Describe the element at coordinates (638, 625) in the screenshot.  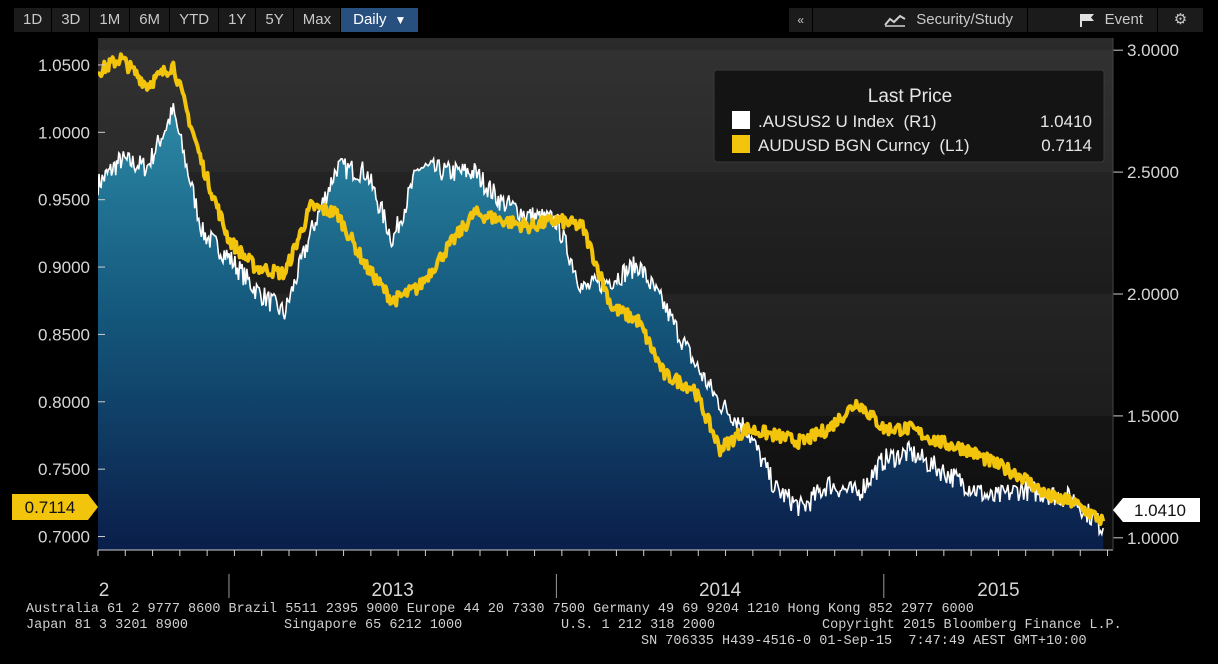
I see `footer-line-2c: U.S. 1 212 318 2000` at that location.